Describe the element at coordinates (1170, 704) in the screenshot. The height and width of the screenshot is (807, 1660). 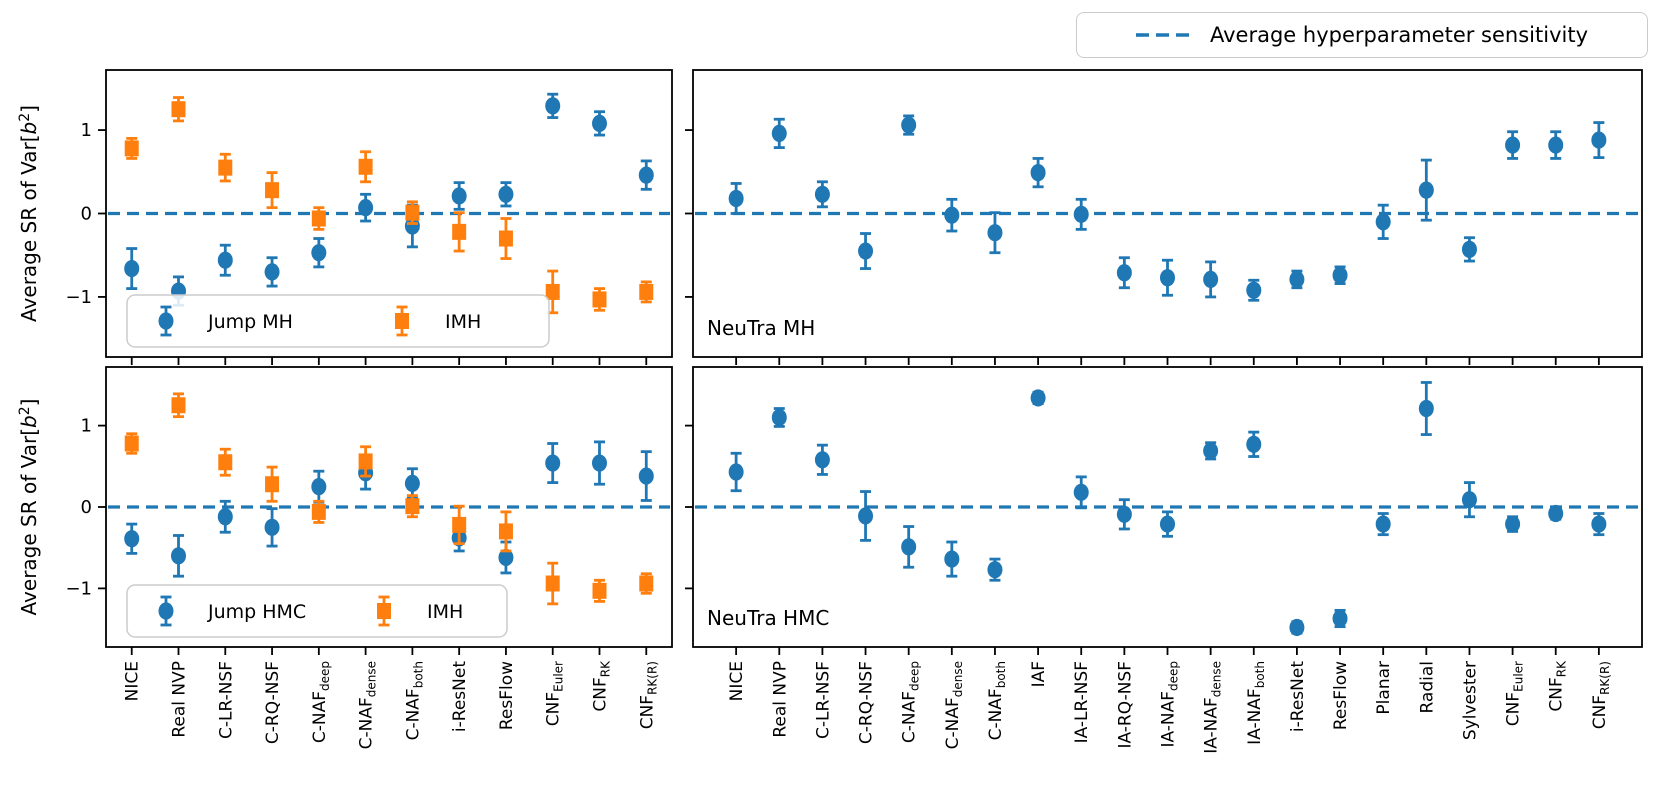
I see `x-tick-label: IA-NAFdeep` at that location.